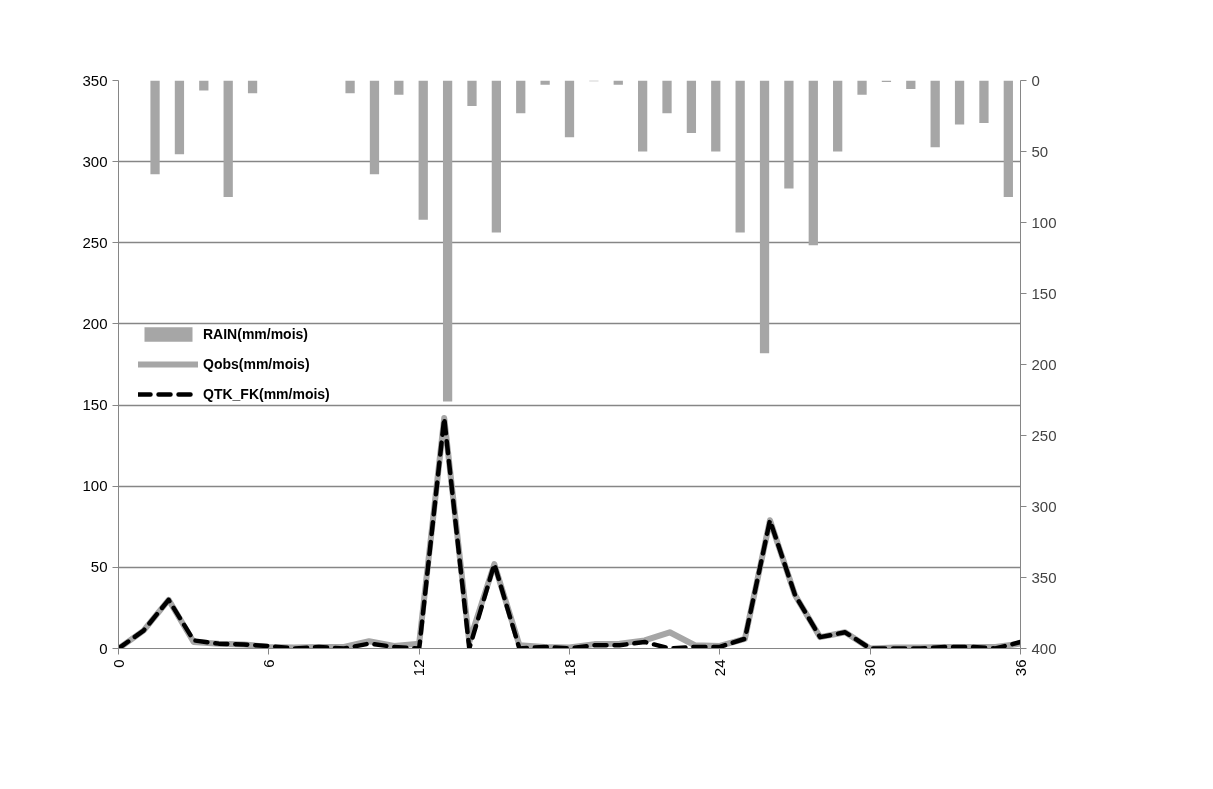  I want to click on x-tick-label: 12, so click(419, 668).